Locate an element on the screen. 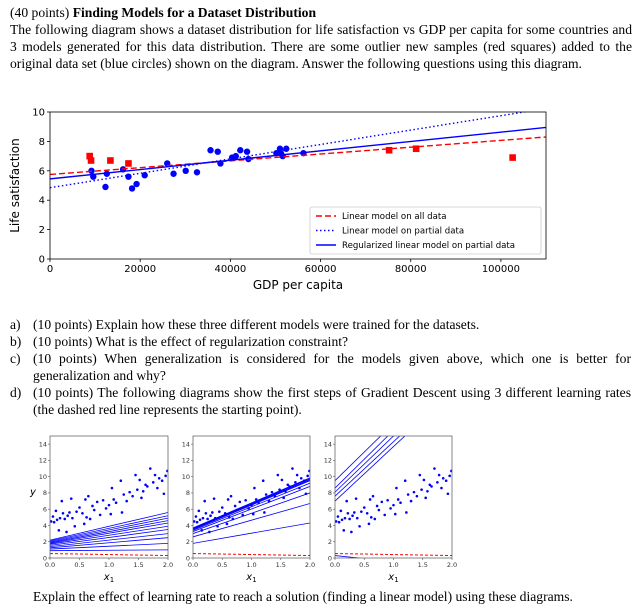 The height and width of the screenshot is (612, 639). question-letter: b) is located at coordinates (16, 341).